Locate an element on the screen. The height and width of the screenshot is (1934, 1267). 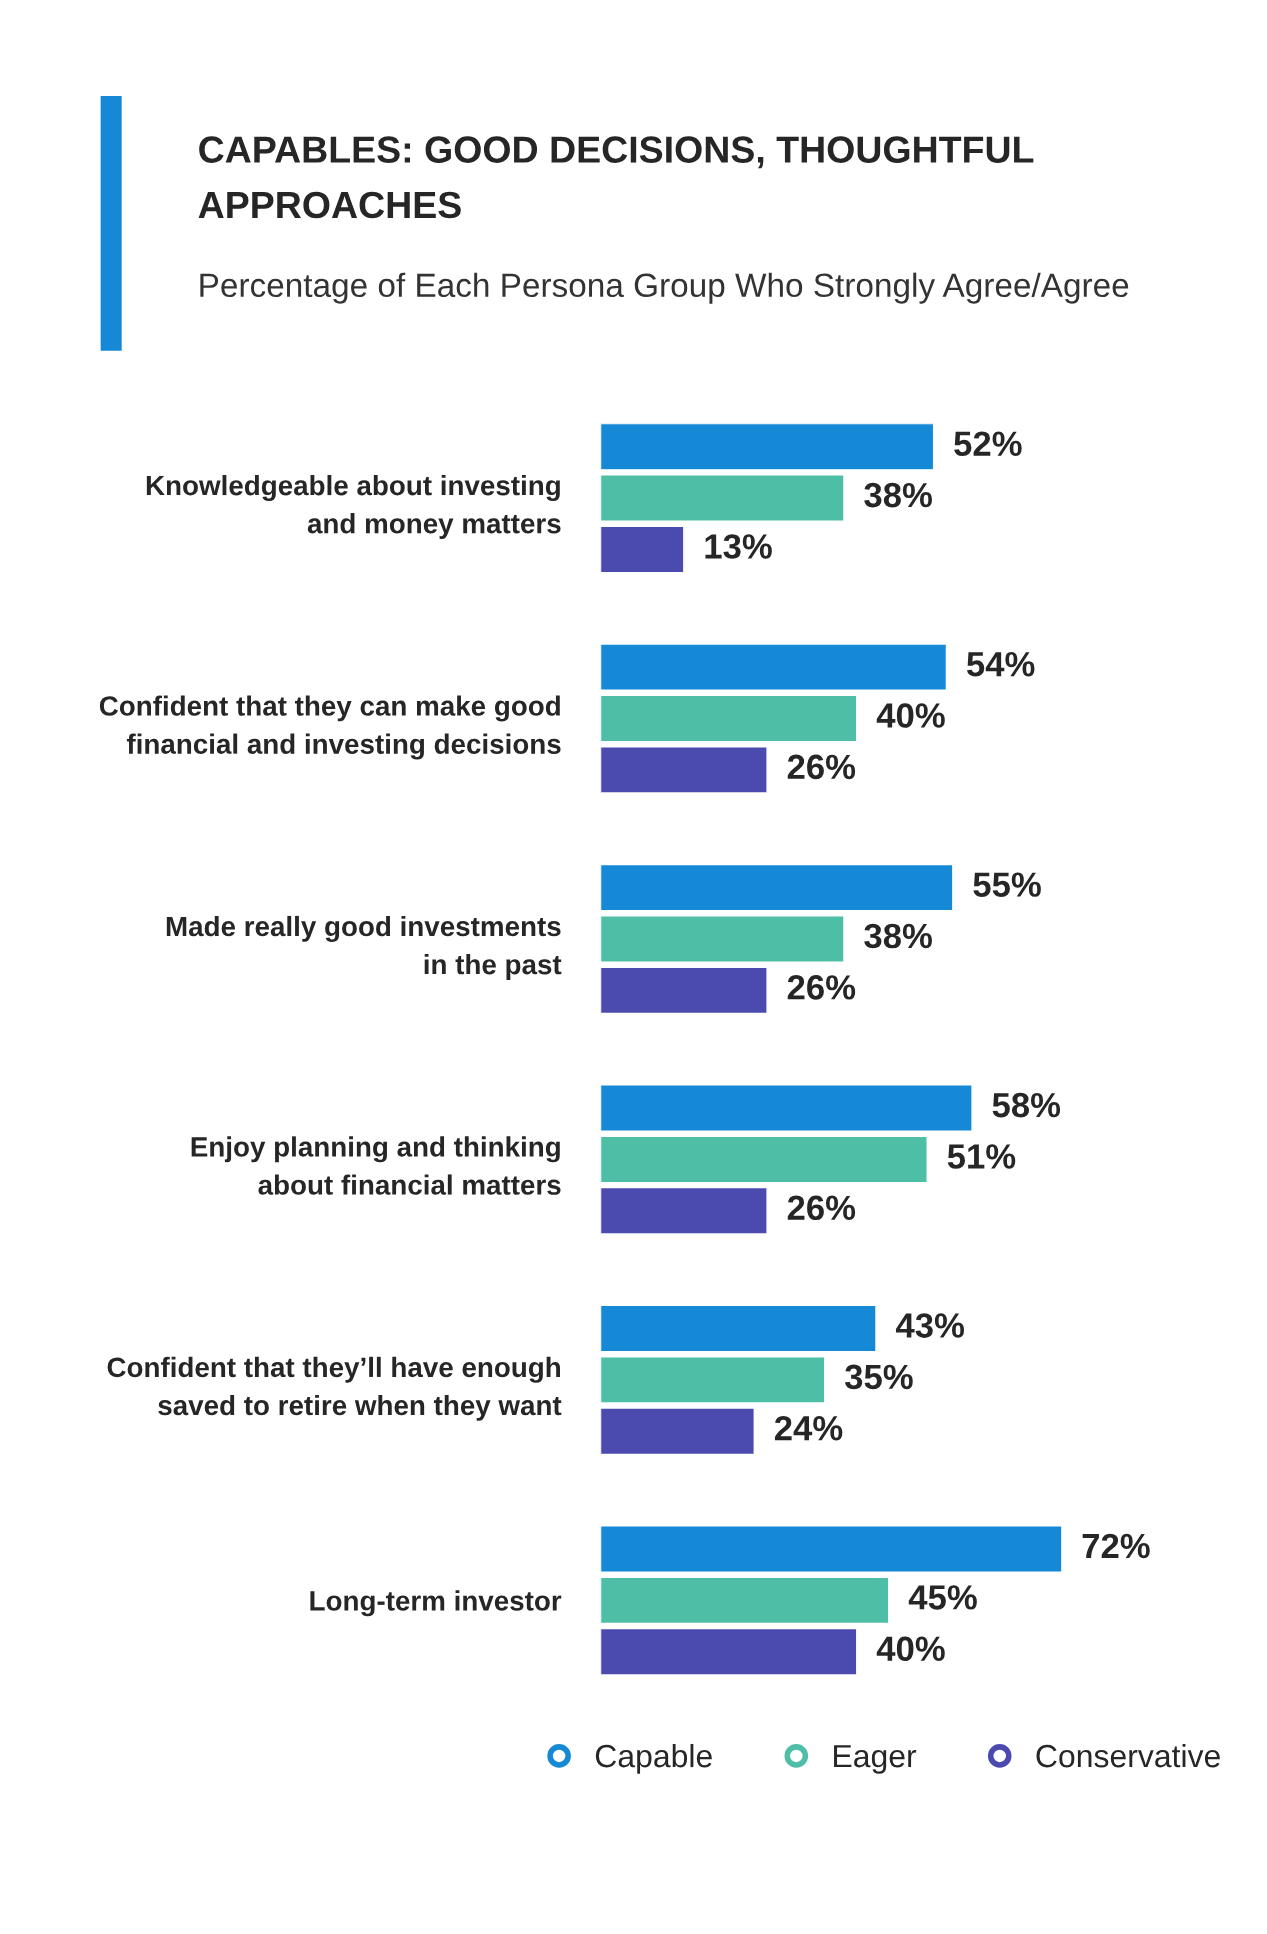
chart-subtitle: Percentage of Each Persona Group Who Strongly Agree/Agree is located at coordinates (664, 288).